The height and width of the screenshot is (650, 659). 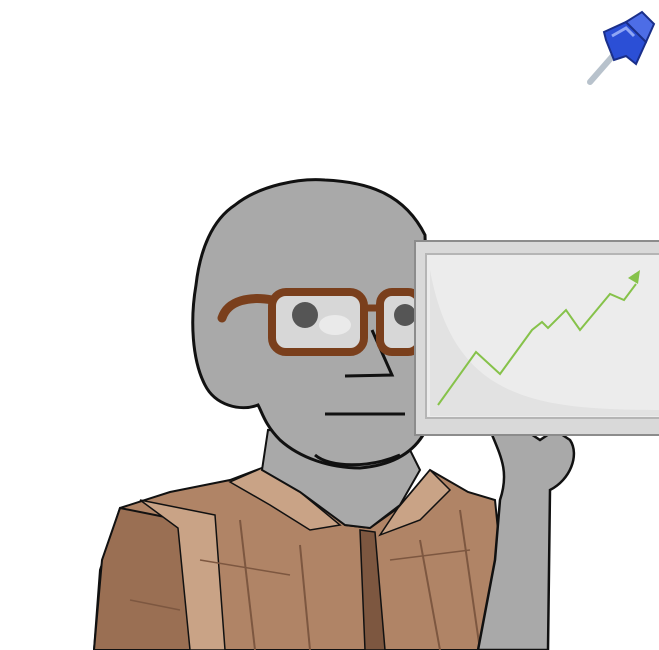 I want to click on upward-trend-arrow-icon, so click(x=634, y=277).